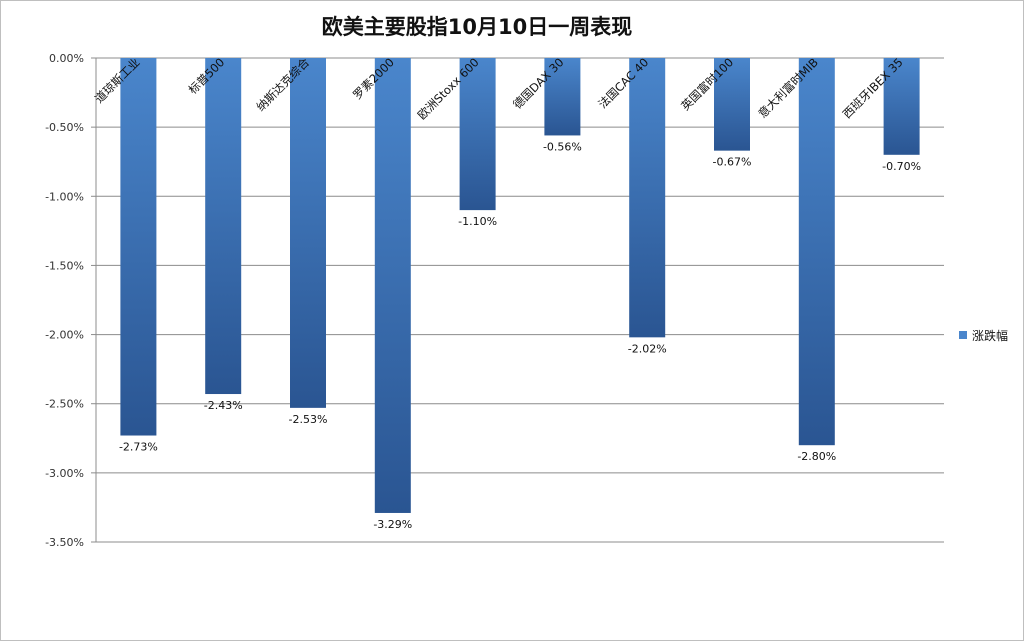 The width and height of the screenshot is (1024, 642). What do you see at coordinates (901, 166) in the screenshot?
I see `data-label: -0.70%` at bounding box center [901, 166].